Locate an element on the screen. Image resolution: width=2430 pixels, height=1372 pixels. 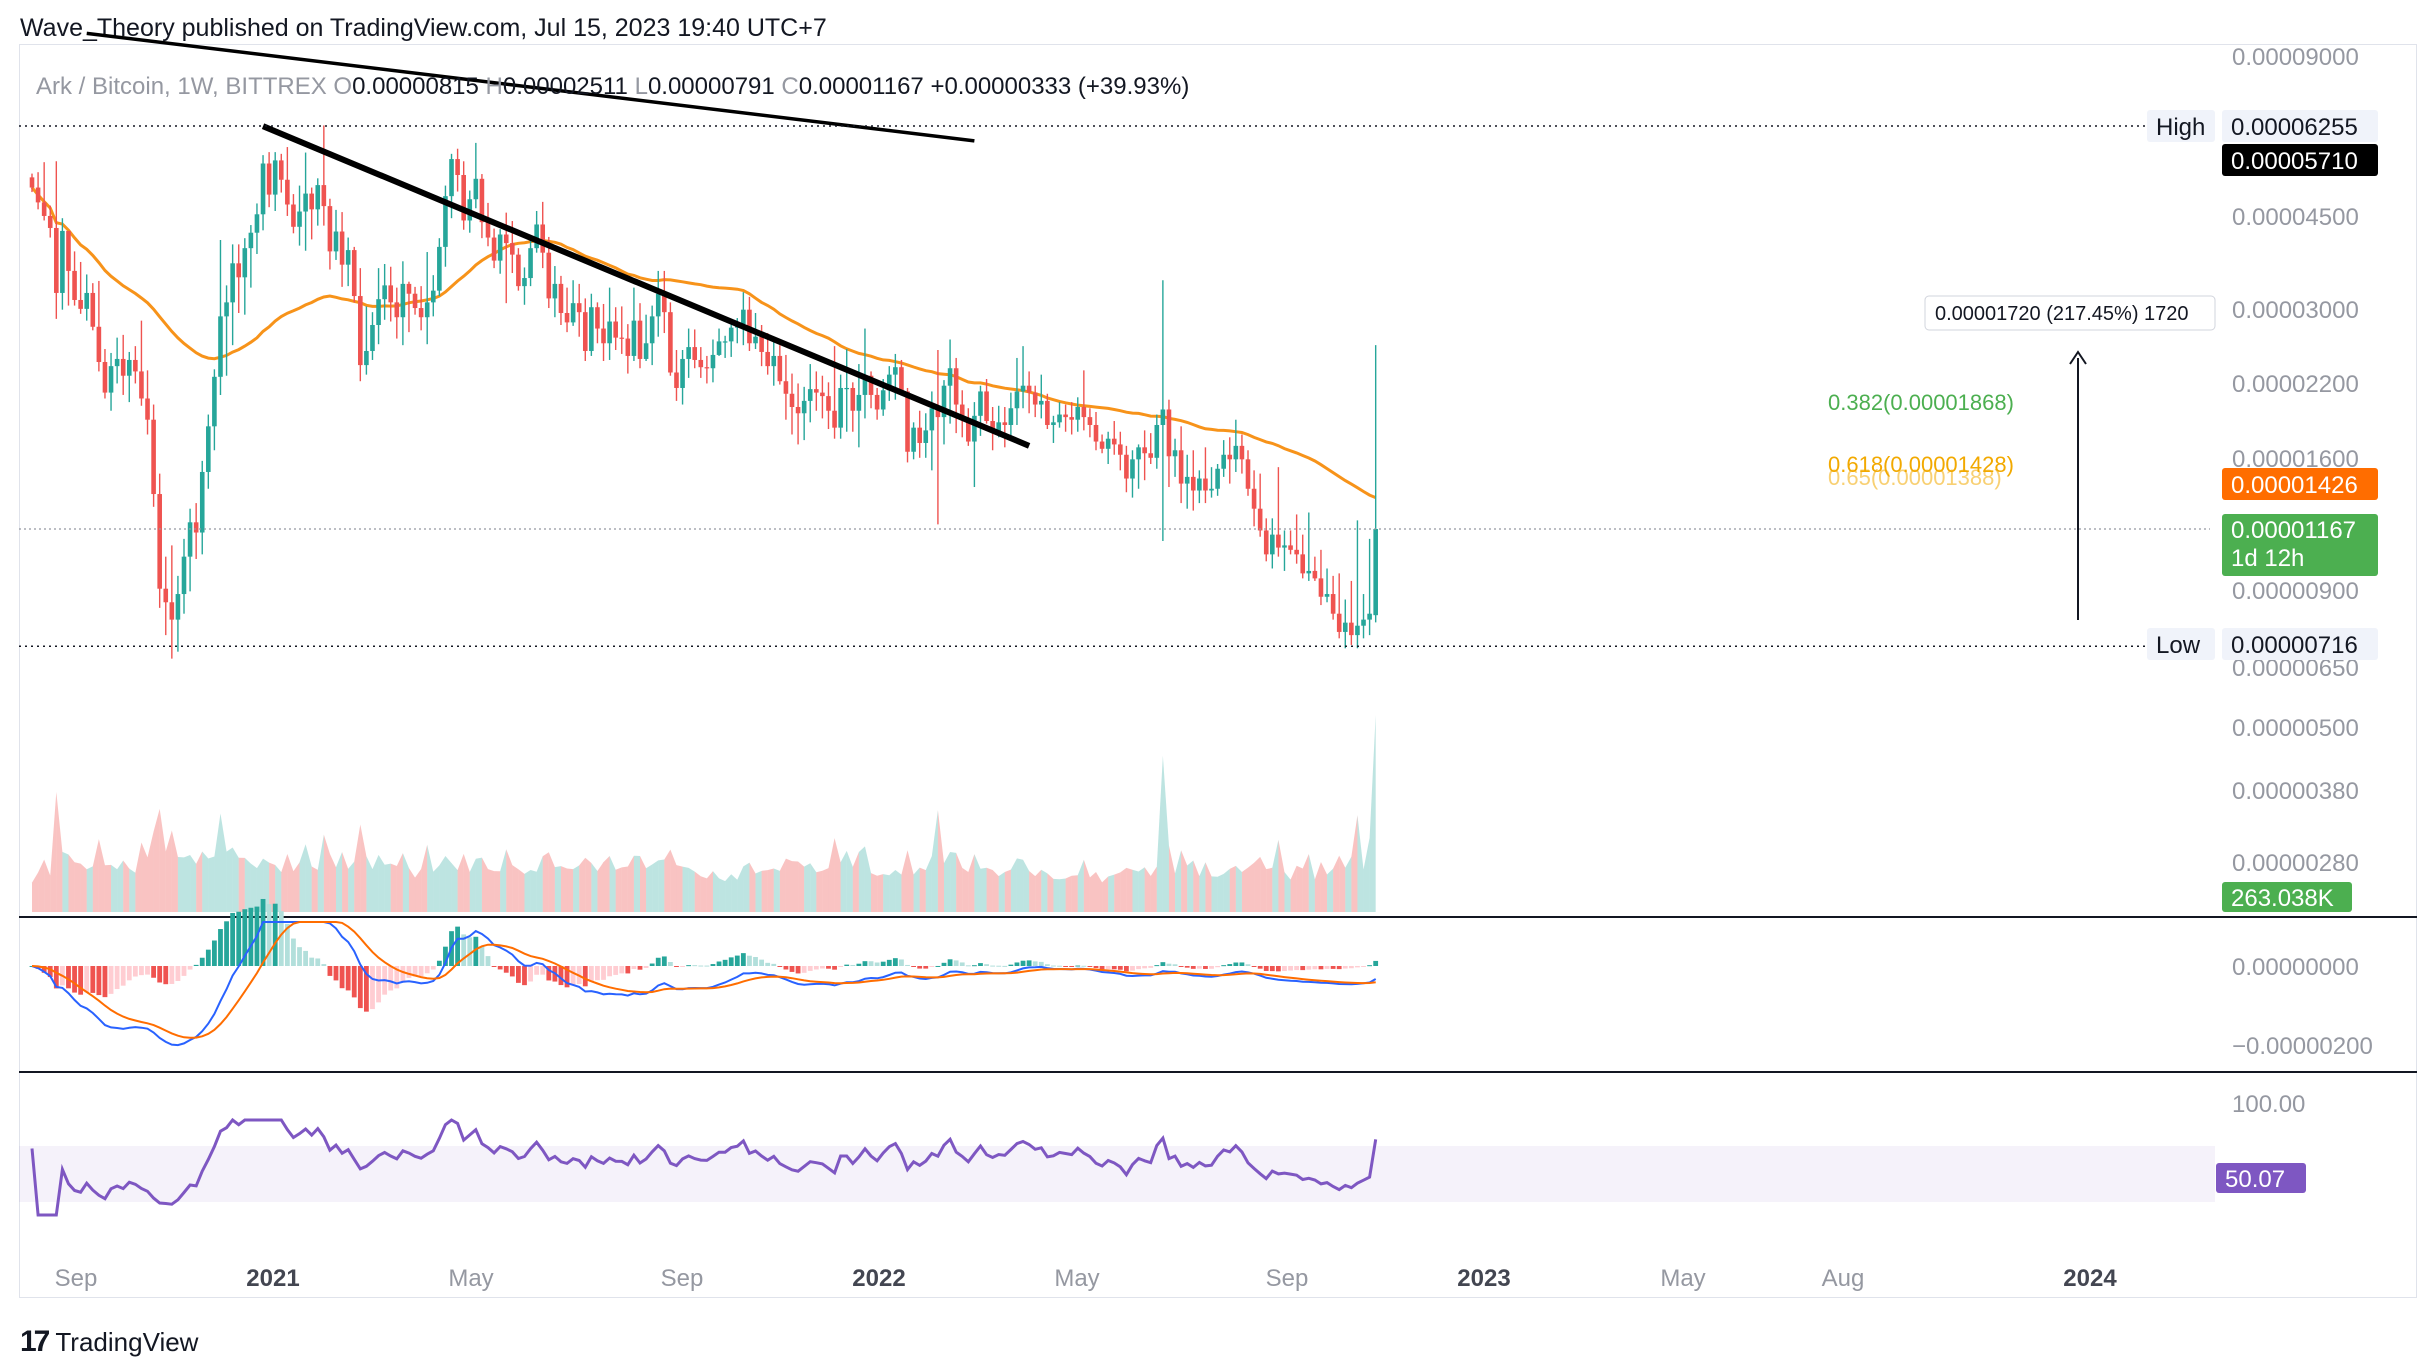
low-label: Low is located at coordinates (2178, 645).